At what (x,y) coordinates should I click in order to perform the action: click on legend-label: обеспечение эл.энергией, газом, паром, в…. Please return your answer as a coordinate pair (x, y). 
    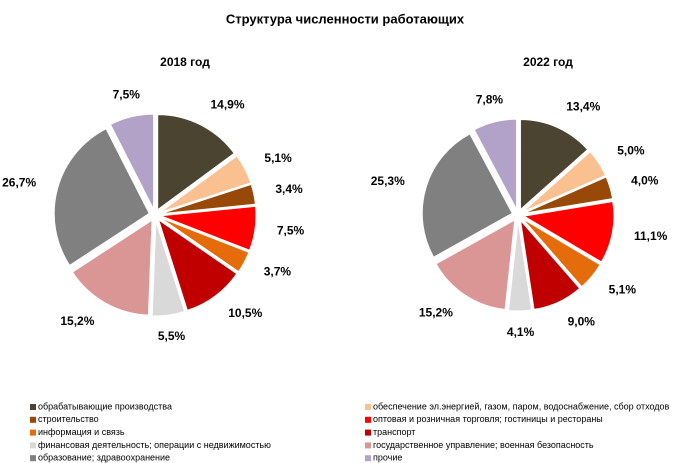
    Looking at the image, I should click on (521, 406).